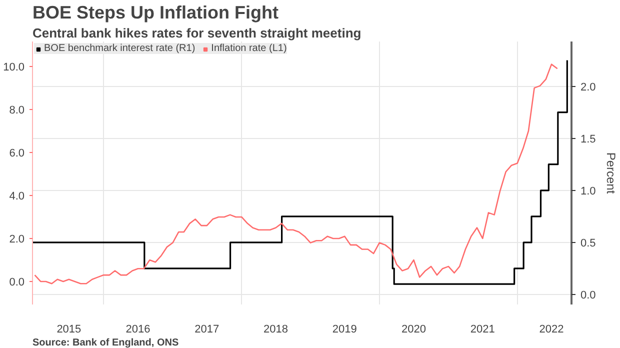 The width and height of the screenshot is (620, 348). I want to click on y-tick-label: 8.0, so click(17, 110).